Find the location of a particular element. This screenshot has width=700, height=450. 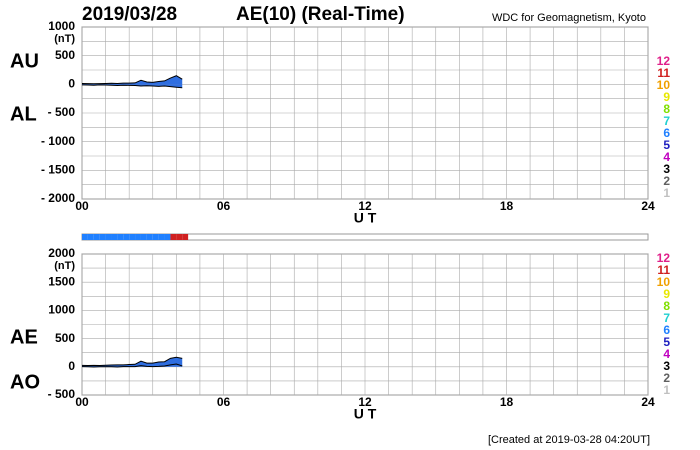

source: WDC for Geomagnetism, Kyoto is located at coordinates (569, 18).